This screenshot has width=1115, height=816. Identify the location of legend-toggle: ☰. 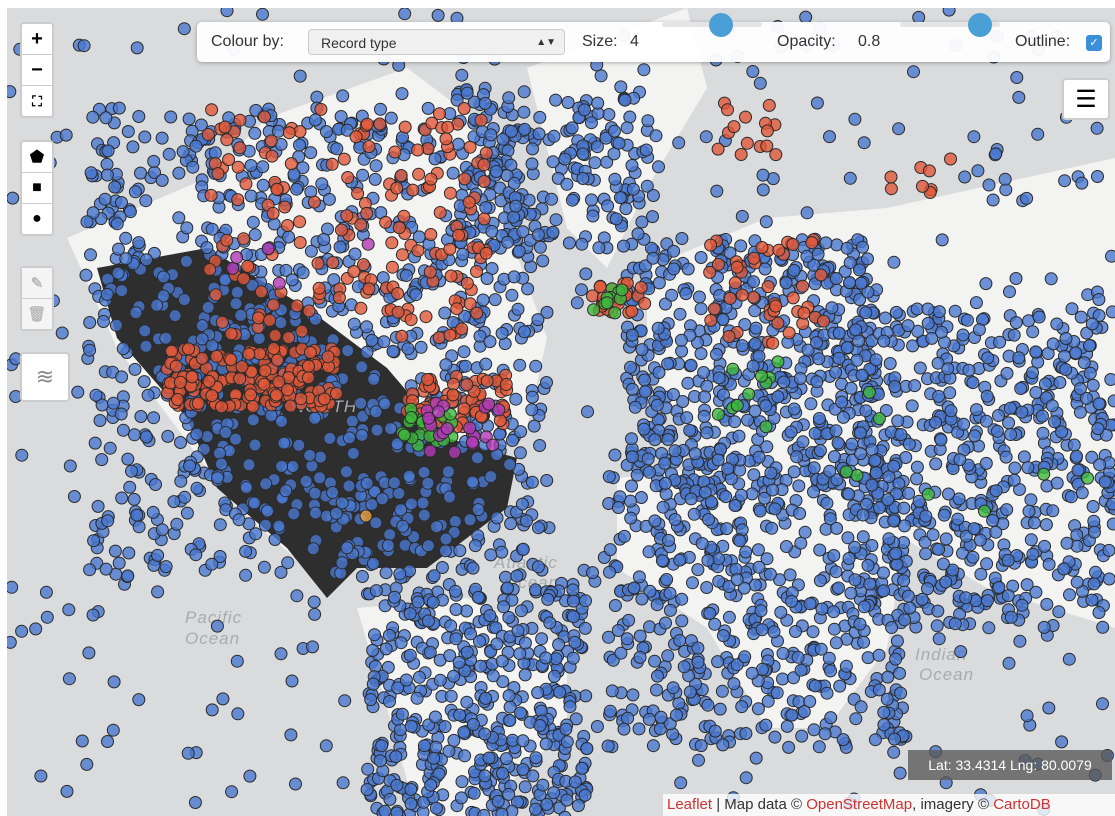
(1086, 99).